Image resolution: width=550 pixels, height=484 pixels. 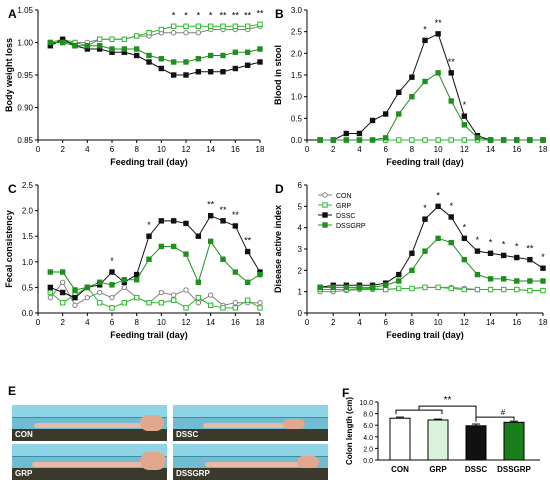 What do you see at coordinates (187, 434) in the screenshot?
I see `photo-label-dssc: DSSC` at bounding box center [187, 434].